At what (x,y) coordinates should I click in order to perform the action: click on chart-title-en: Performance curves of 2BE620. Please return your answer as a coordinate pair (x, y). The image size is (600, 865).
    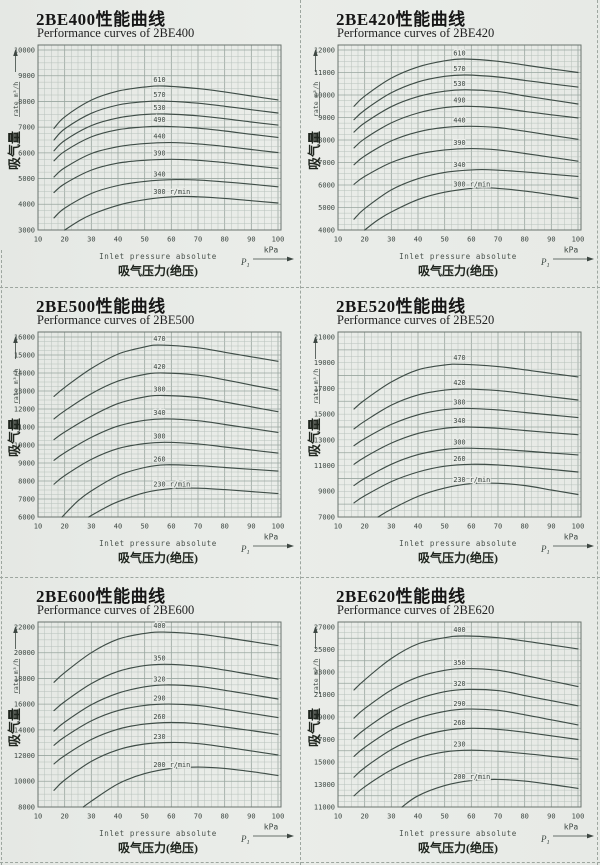
    Looking at the image, I should click on (416, 610).